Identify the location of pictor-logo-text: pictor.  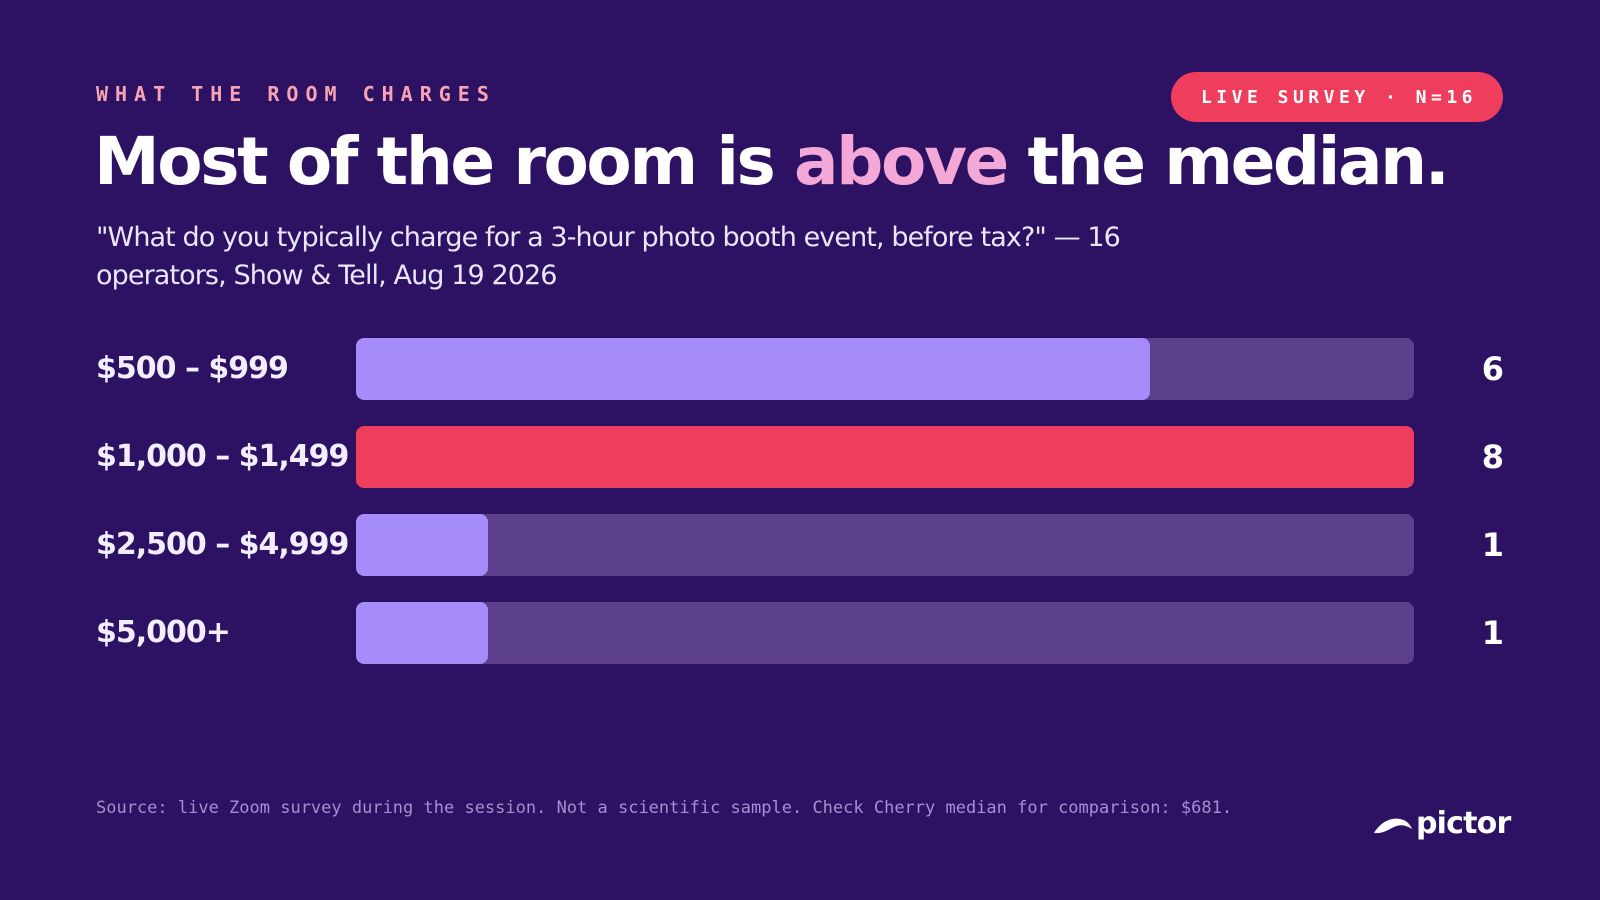
(1463, 823).